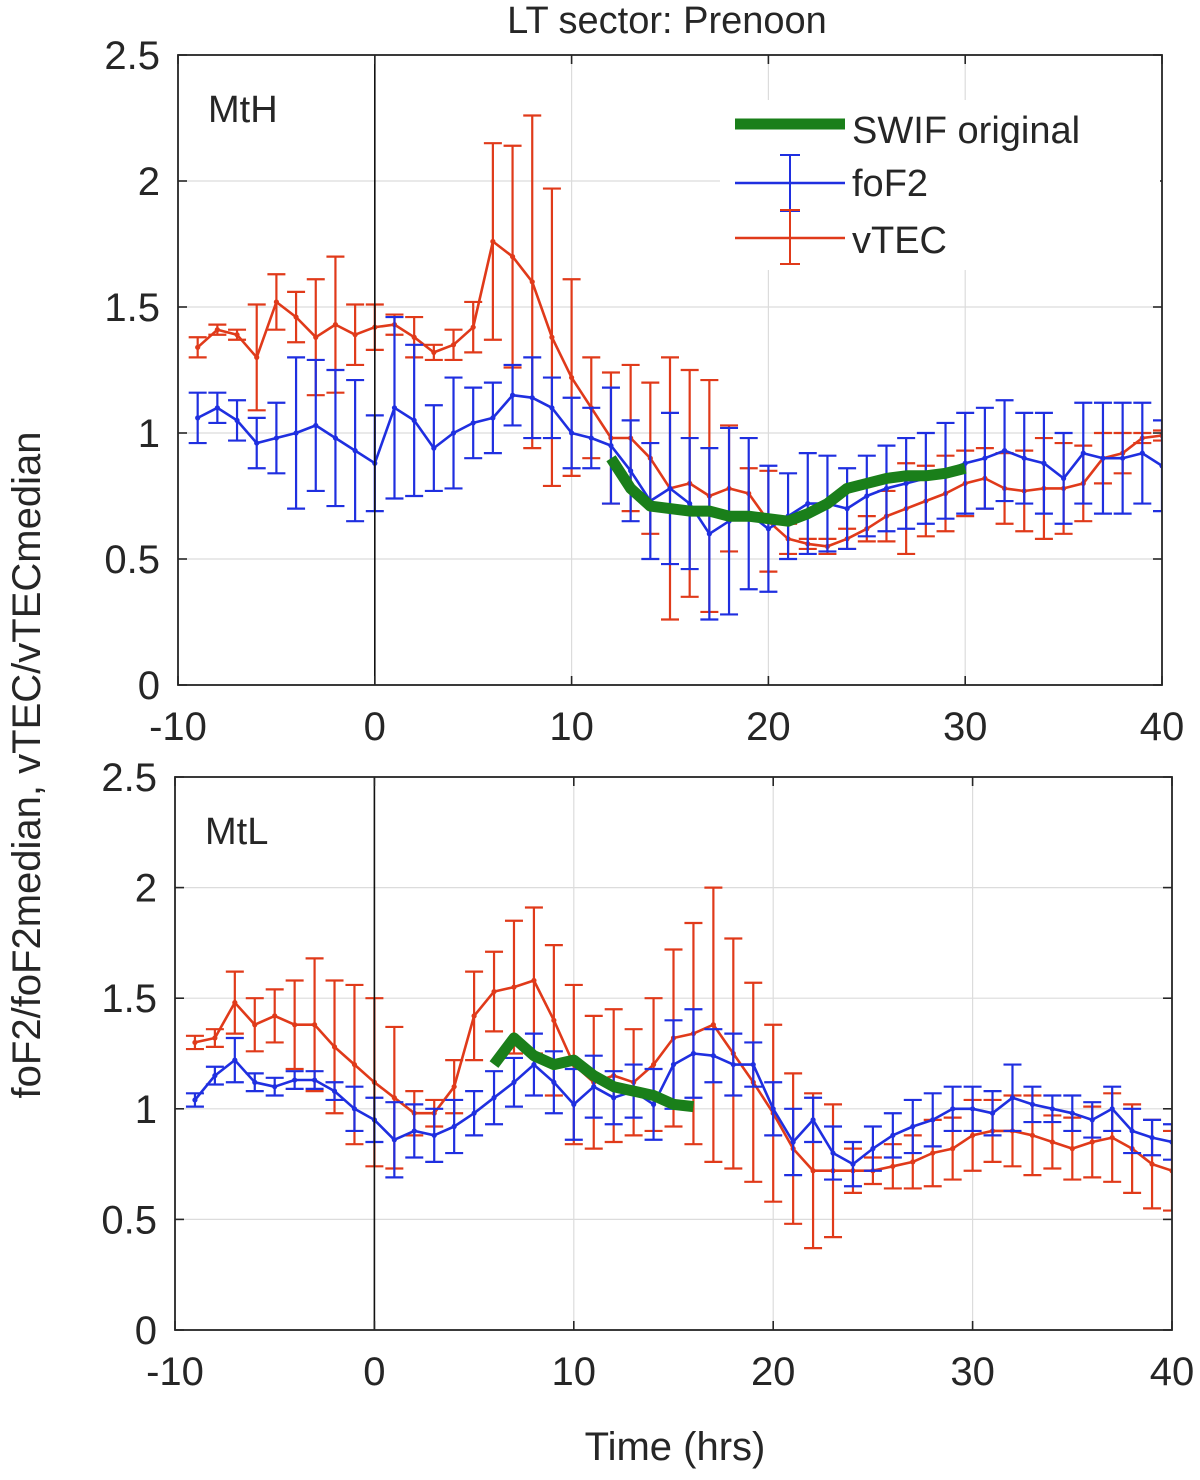 Image resolution: width=1200 pixels, height=1480 pixels. What do you see at coordinates (841, 237) in the screenshot?
I see `legend-entry-vtec: vTEC` at bounding box center [841, 237].